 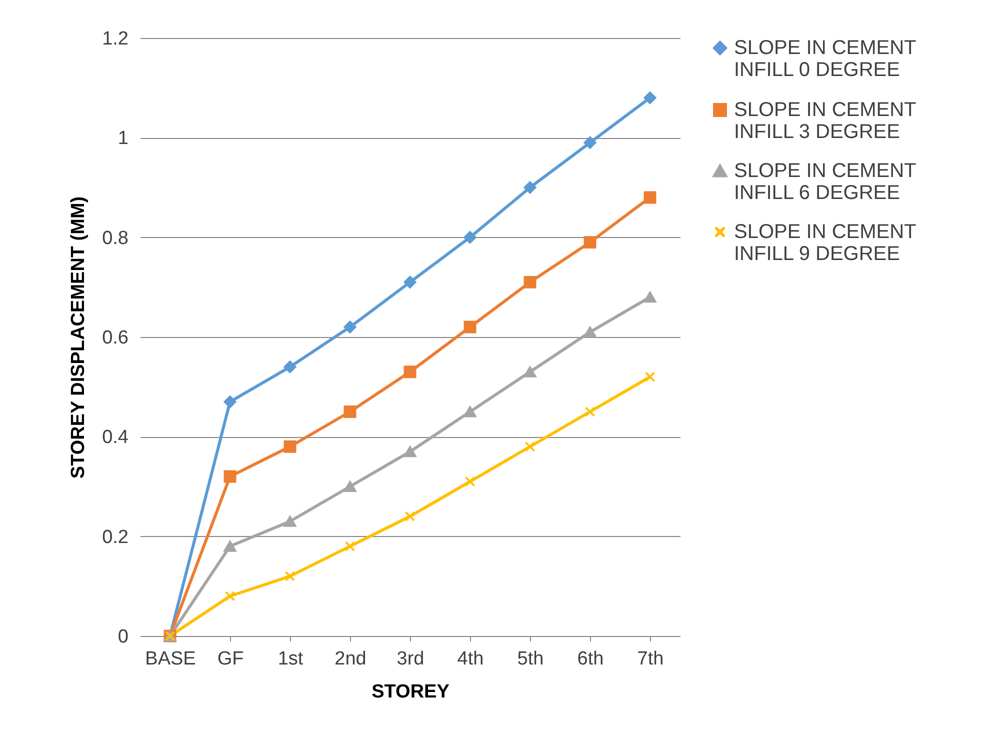 What do you see at coordinates (115, 437) in the screenshot?
I see `y-tick-label: 0.4` at bounding box center [115, 437].